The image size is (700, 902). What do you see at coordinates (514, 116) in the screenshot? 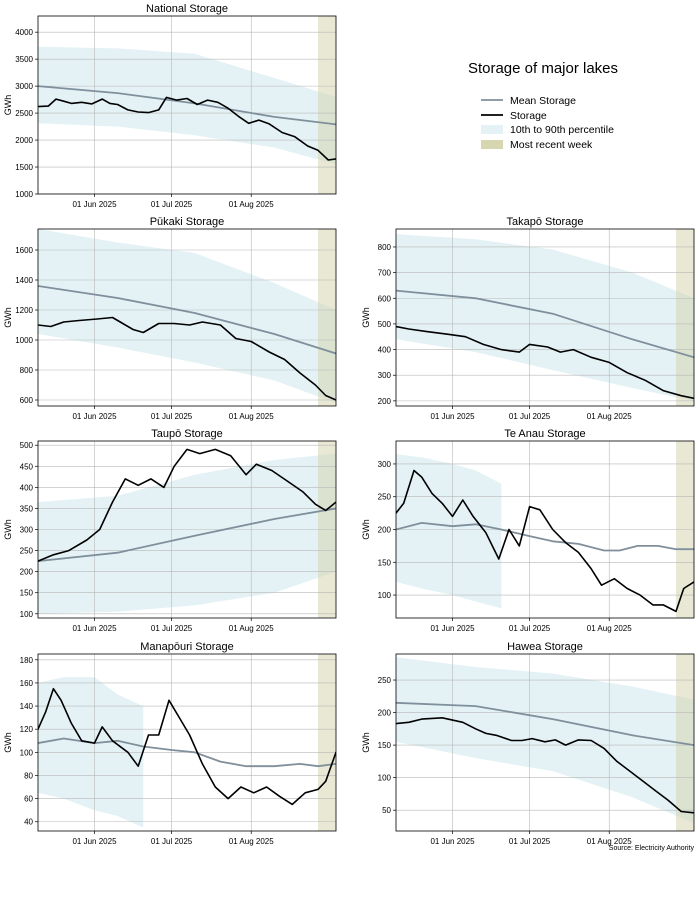
I see `legend-item-storage: Storage` at bounding box center [514, 116].